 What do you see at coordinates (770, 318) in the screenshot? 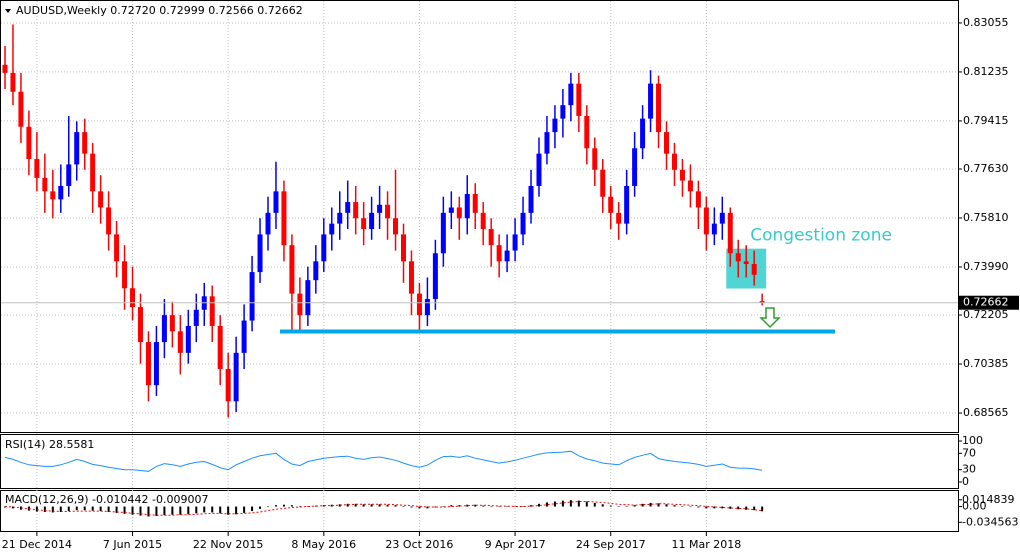
I see `down-arrow` at bounding box center [770, 318].